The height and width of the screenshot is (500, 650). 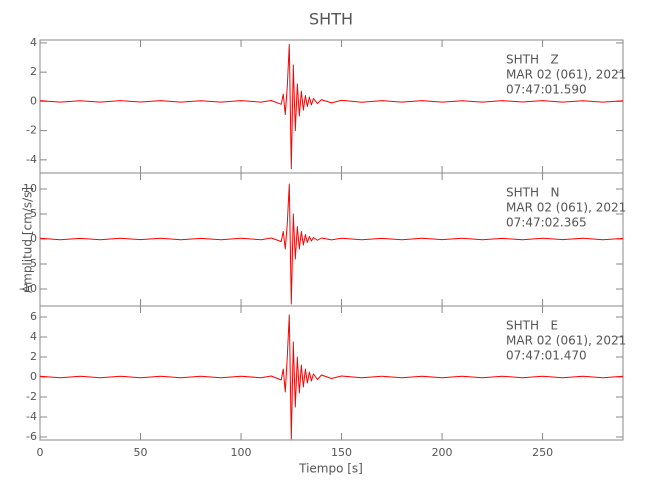 I want to click on y-axis-label: Amplitud [cm/s/s], so click(x=28, y=240).